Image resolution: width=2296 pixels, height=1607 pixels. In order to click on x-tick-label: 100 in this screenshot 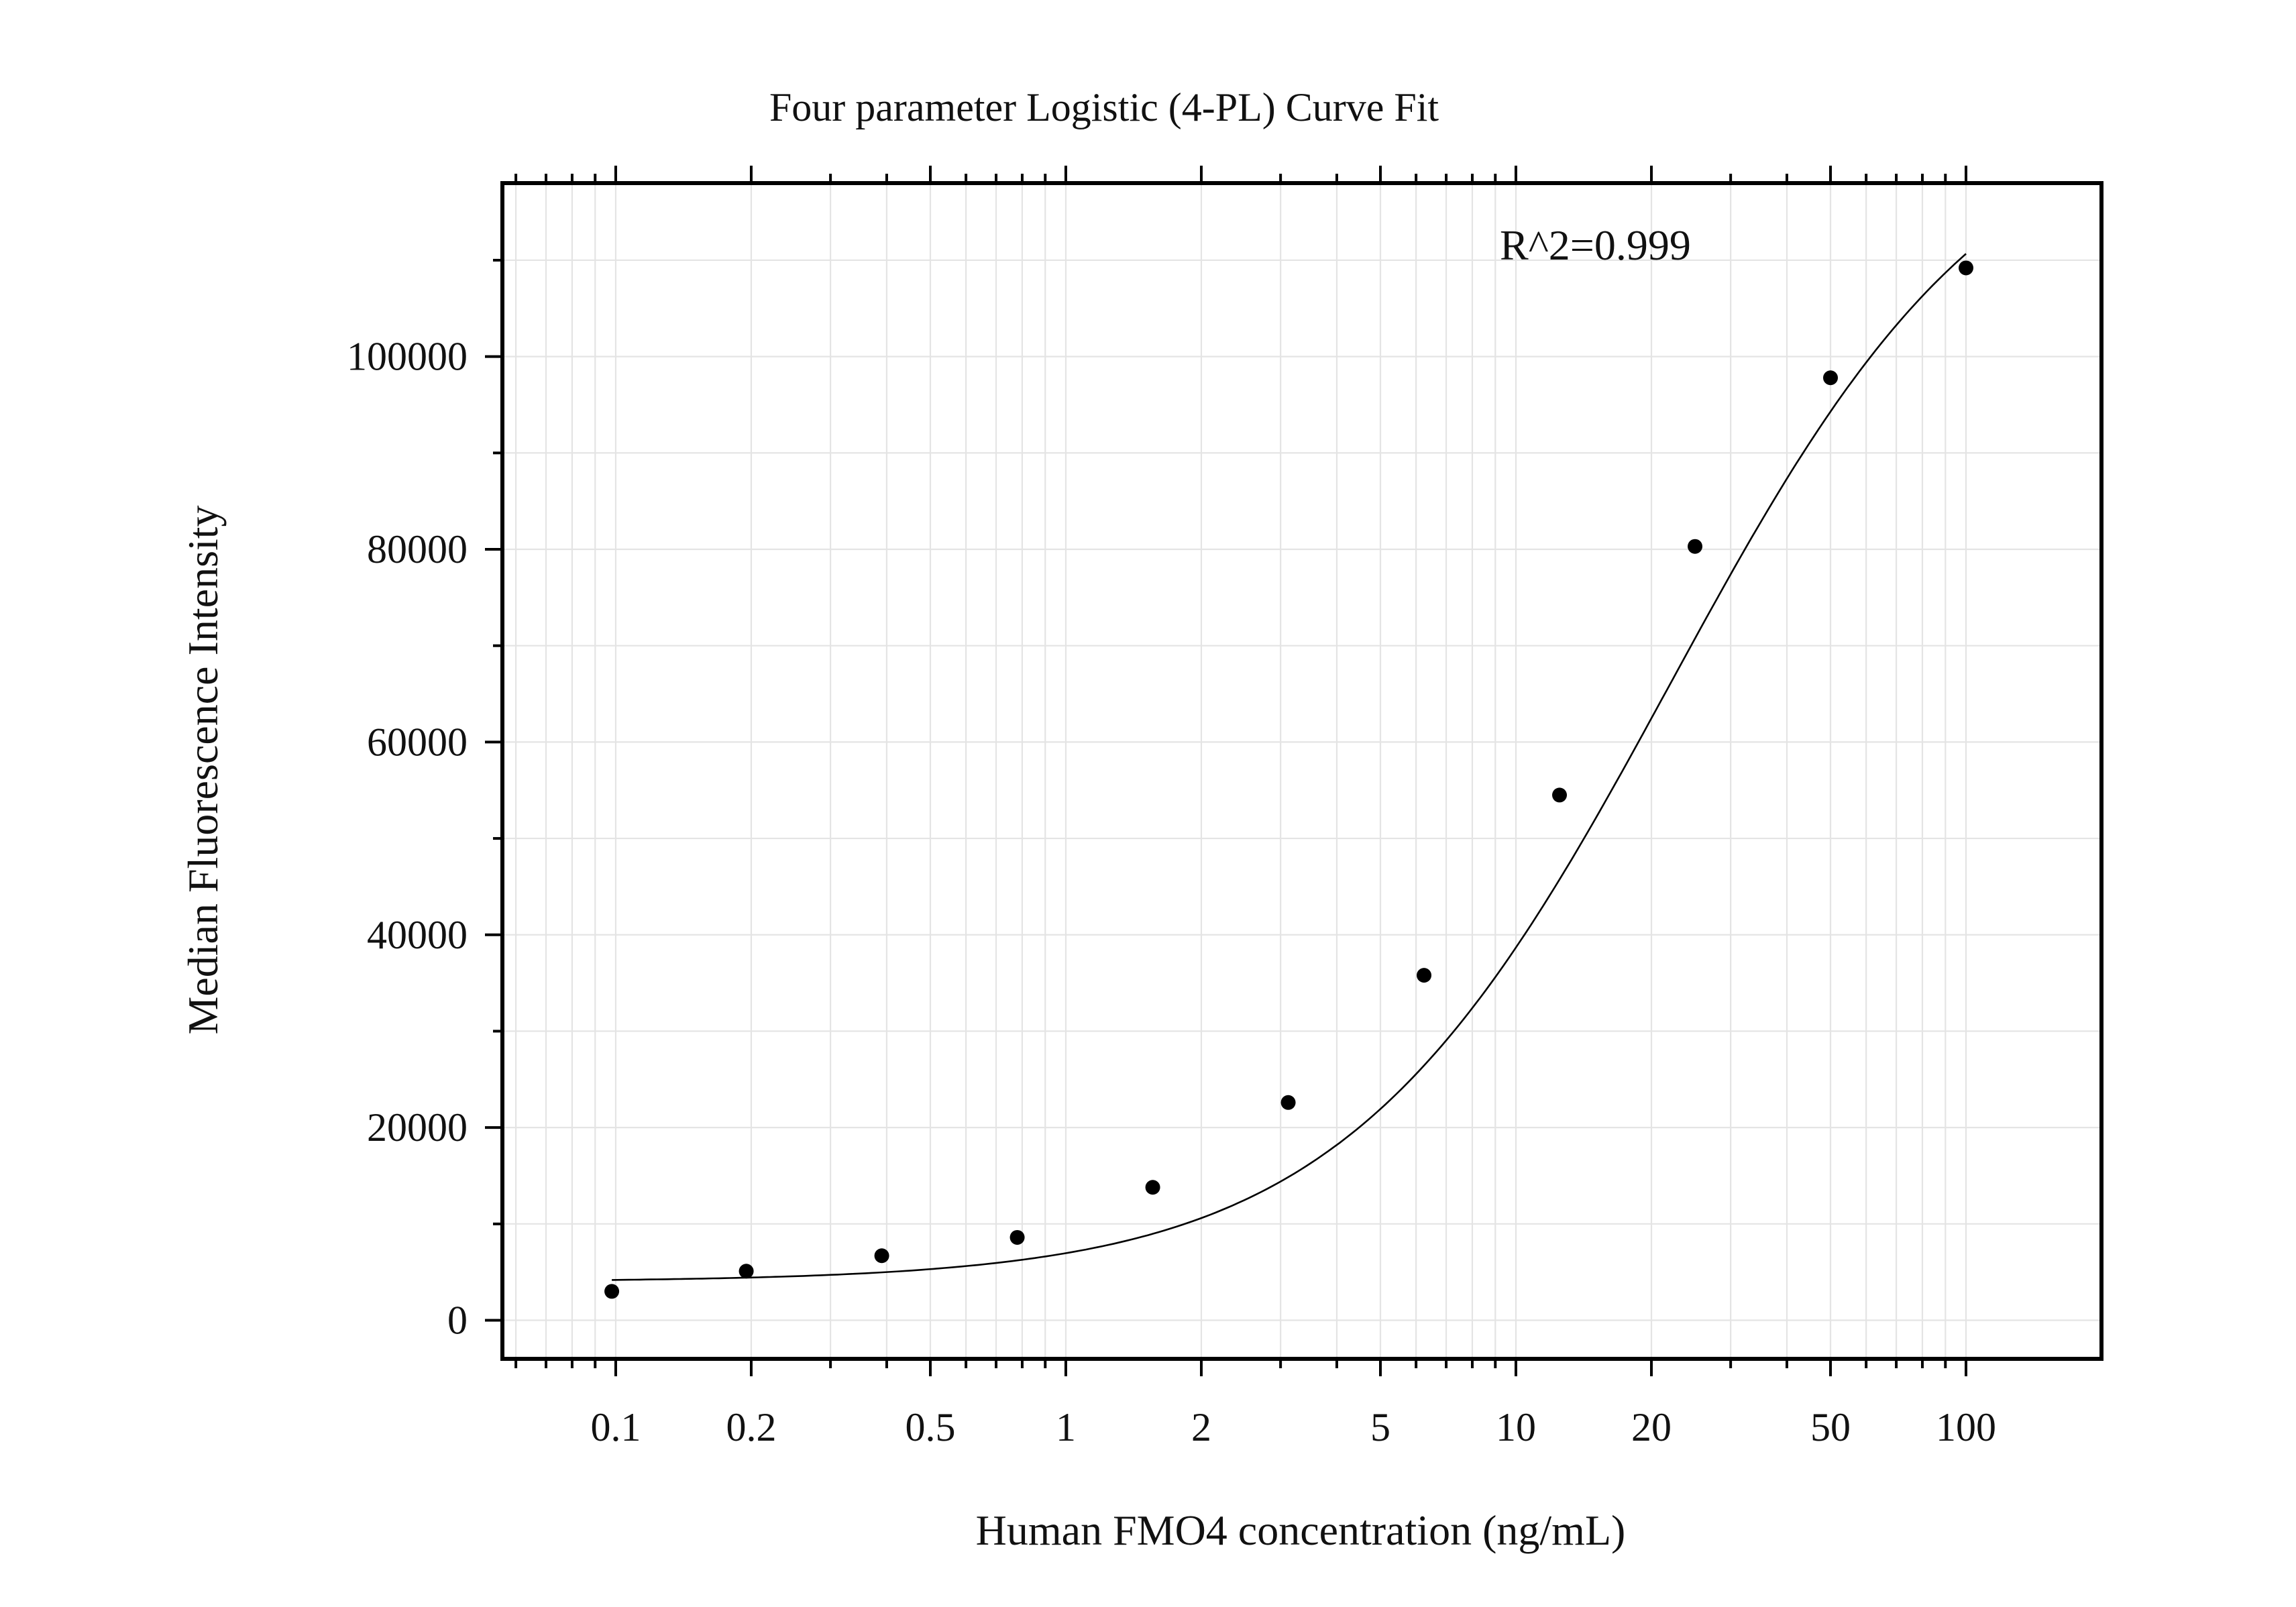, I will do `click(1966, 1427)`.